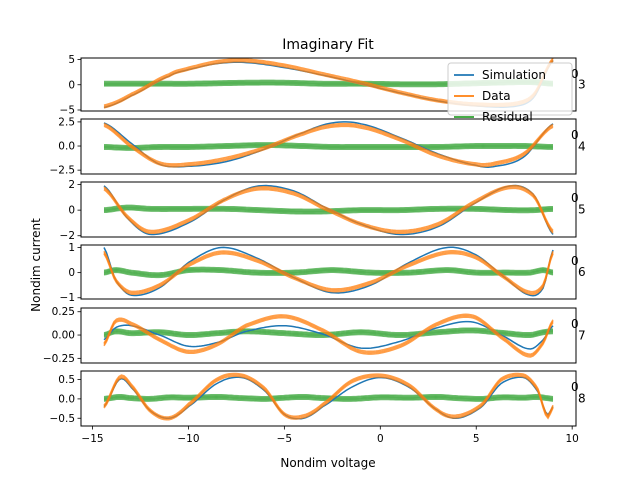 The width and height of the screenshot is (640, 480). I want to click on y-tick-label: 0.00, so click(63, 336).